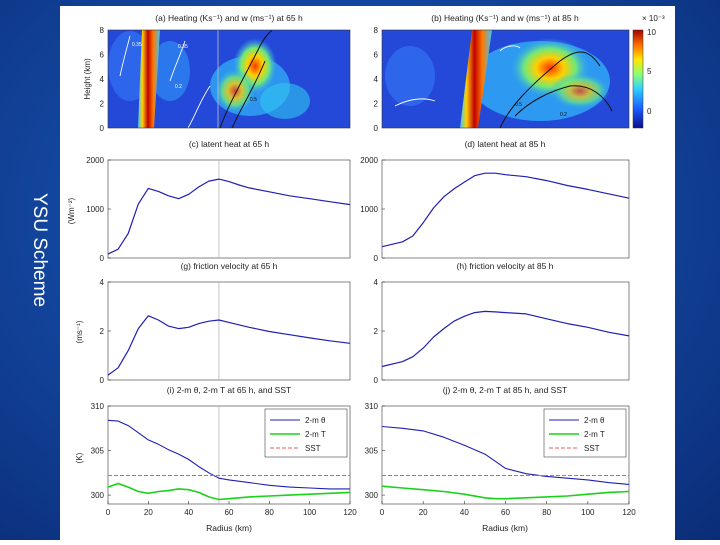  I want to click on panel-a-yticks: 0 2 4 6 8, so click(102, 79).